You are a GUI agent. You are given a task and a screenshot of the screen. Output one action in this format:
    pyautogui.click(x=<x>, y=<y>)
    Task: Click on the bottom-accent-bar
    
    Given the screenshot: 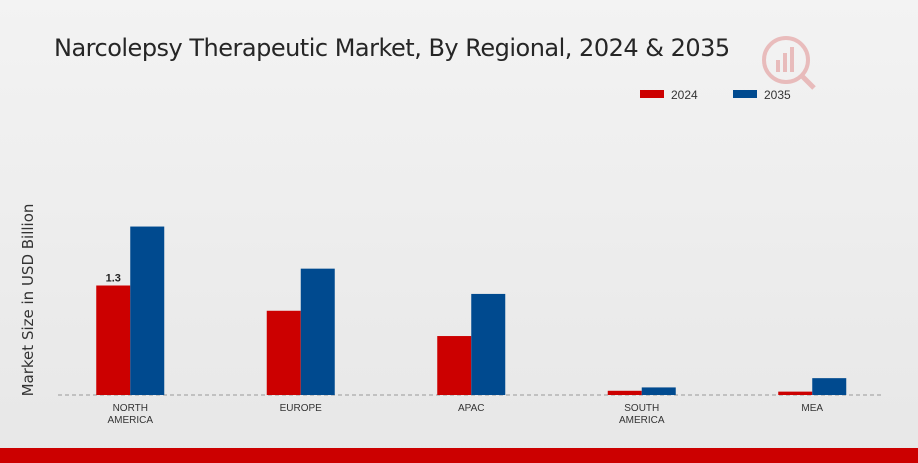 What is the action you would take?
    pyautogui.click(x=459, y=455)
    